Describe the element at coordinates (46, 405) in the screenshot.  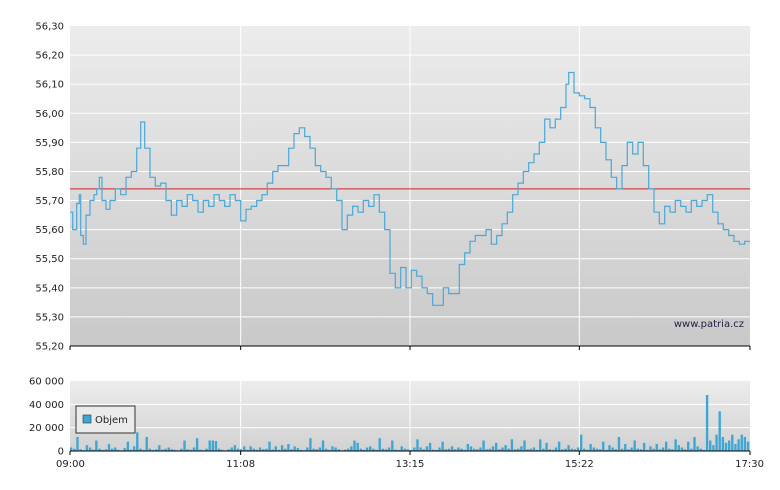
I see `volume-y-tick-label: 40 000` at that location.